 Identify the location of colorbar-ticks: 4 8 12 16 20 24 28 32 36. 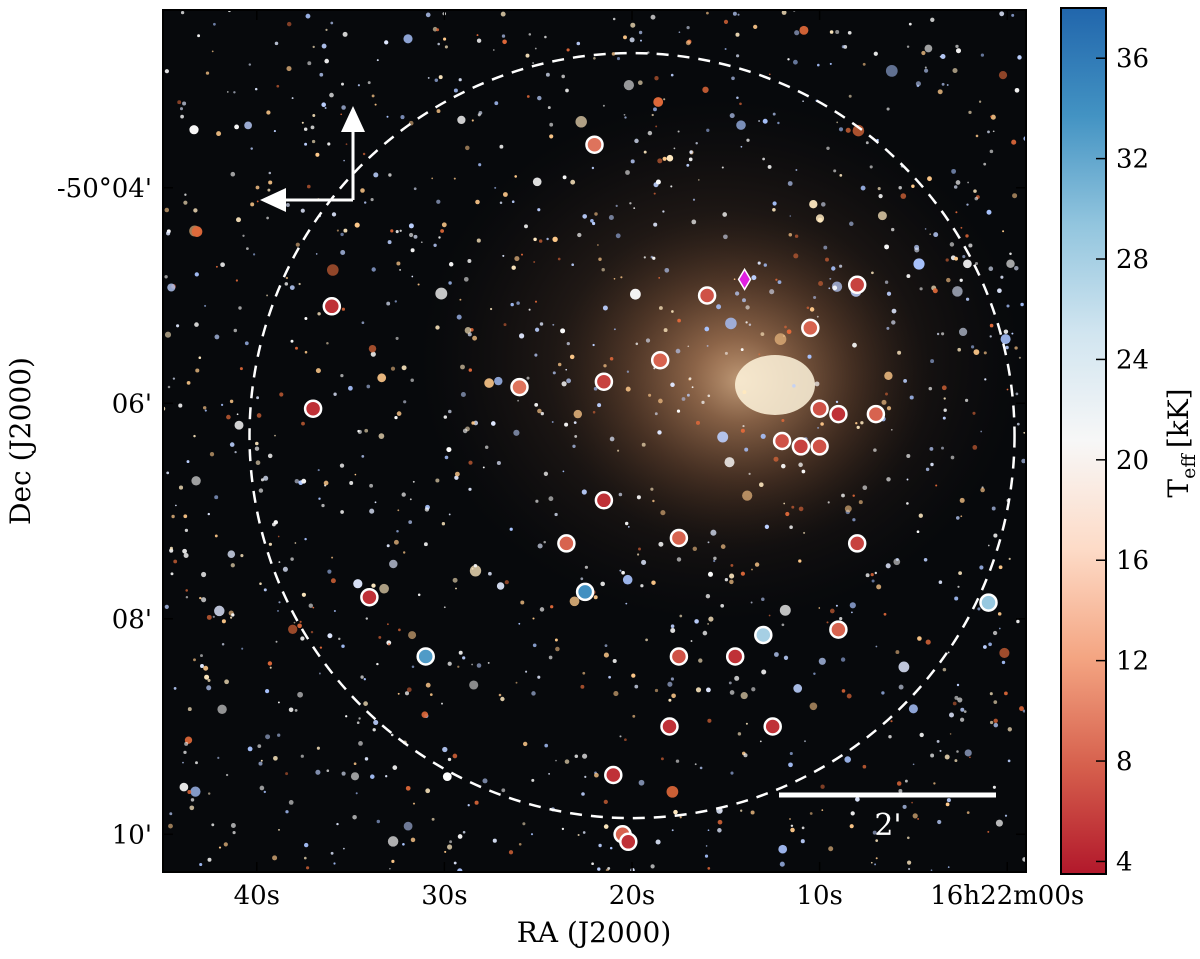
(1122, 460).